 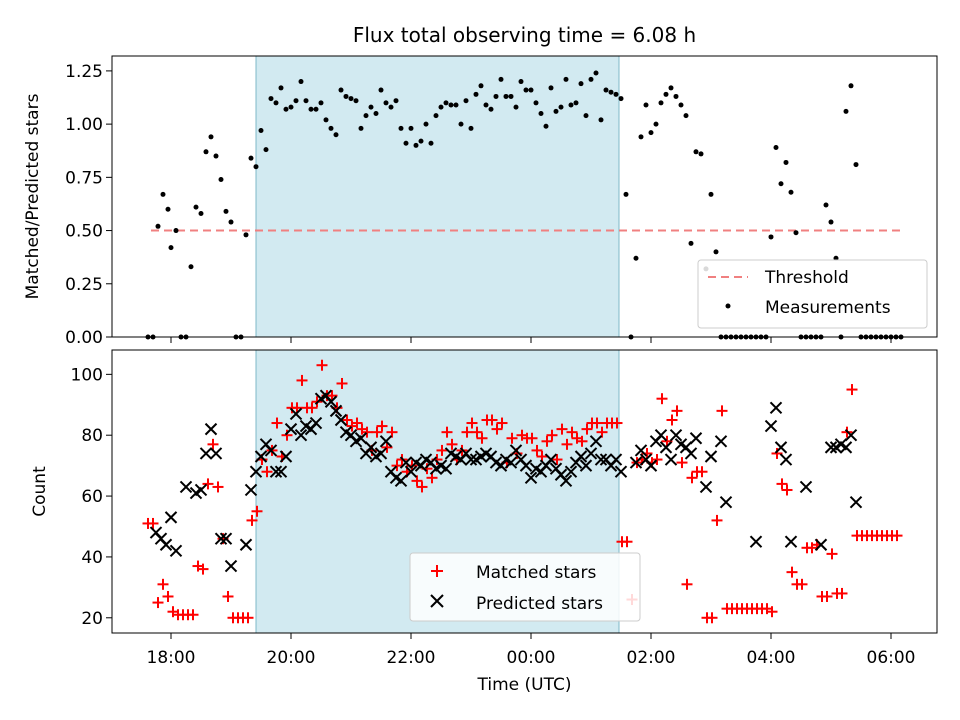 What do you see at coordinates (531, 650) in the screenshot?
I see `bottom-x-ticks: 18:00 20:00 22:00 00:00 02:00 04:00 06:00` at bounding box center [531, 650].